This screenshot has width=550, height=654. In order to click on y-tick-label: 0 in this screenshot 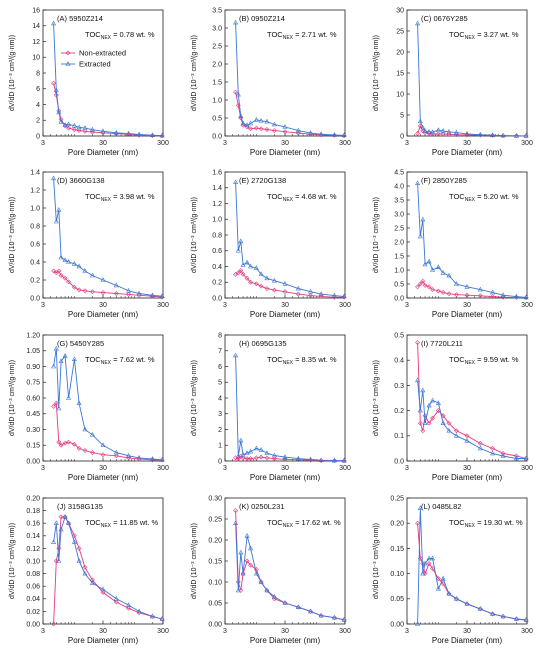, I will do `click(402, 136)`.